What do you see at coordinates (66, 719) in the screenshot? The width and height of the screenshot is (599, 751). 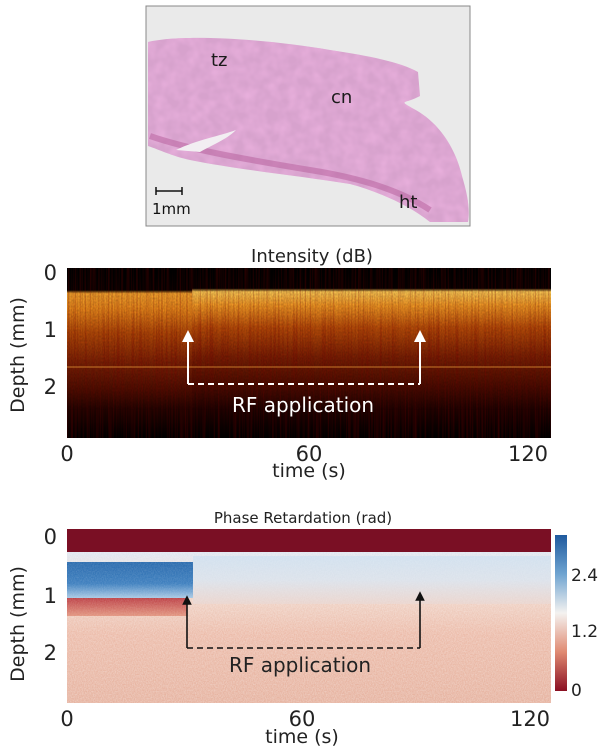 I see `phase-xtick-0: 0` at bounding box center [66, 719].